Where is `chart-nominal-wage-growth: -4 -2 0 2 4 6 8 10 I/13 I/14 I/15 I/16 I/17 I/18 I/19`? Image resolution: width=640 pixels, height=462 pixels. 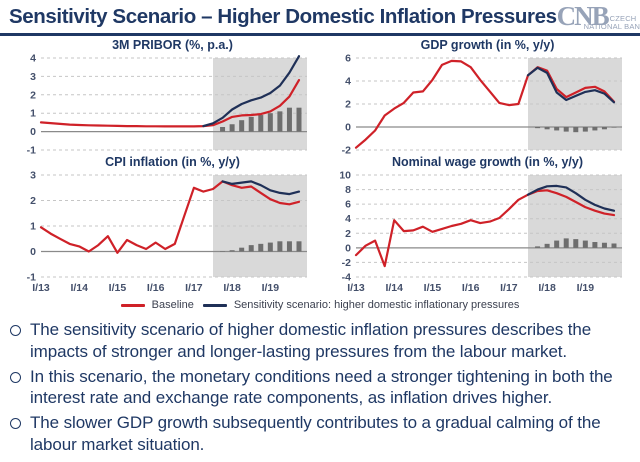
chart-nominal-wage-growth: -4 -2 0 2 4 6 8 10 I/13 I/14 I/15 I/16 I/17 I/18 I/19 is located at coordinates (479, 233).